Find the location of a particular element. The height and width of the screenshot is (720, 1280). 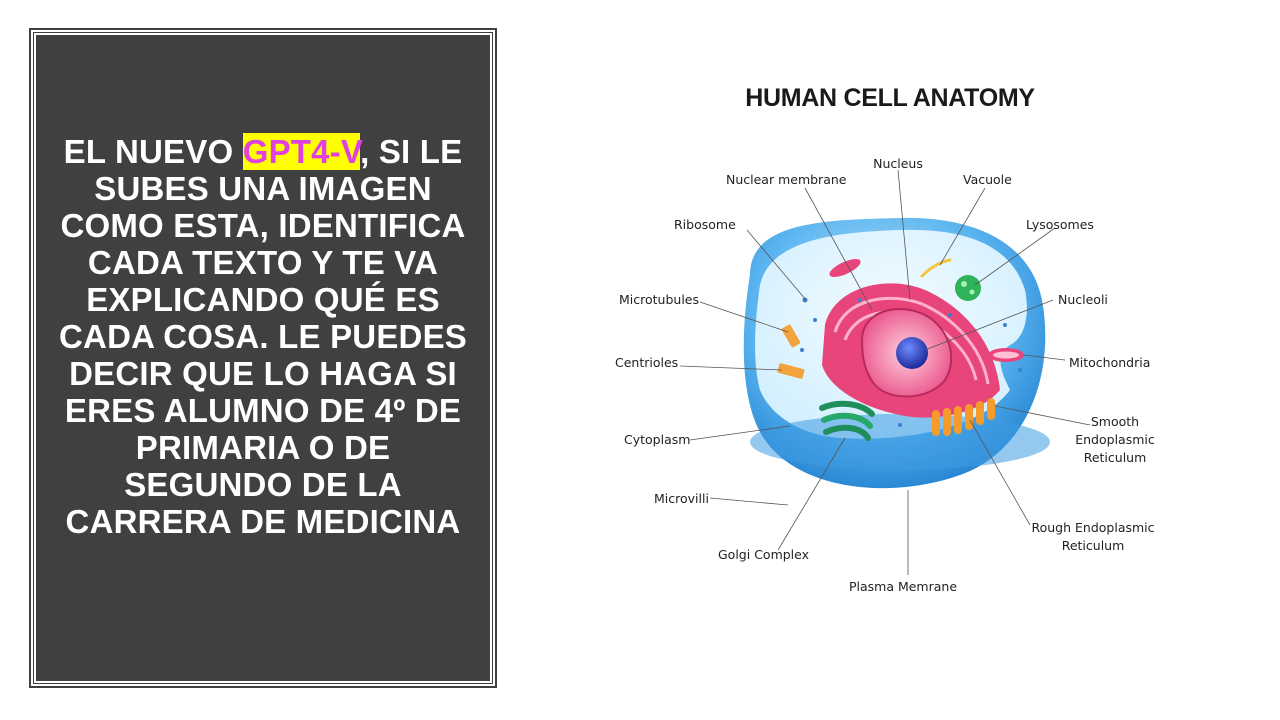

label-nuclear-membrane: Nuclear membrane is located at coordinates (786, 179).